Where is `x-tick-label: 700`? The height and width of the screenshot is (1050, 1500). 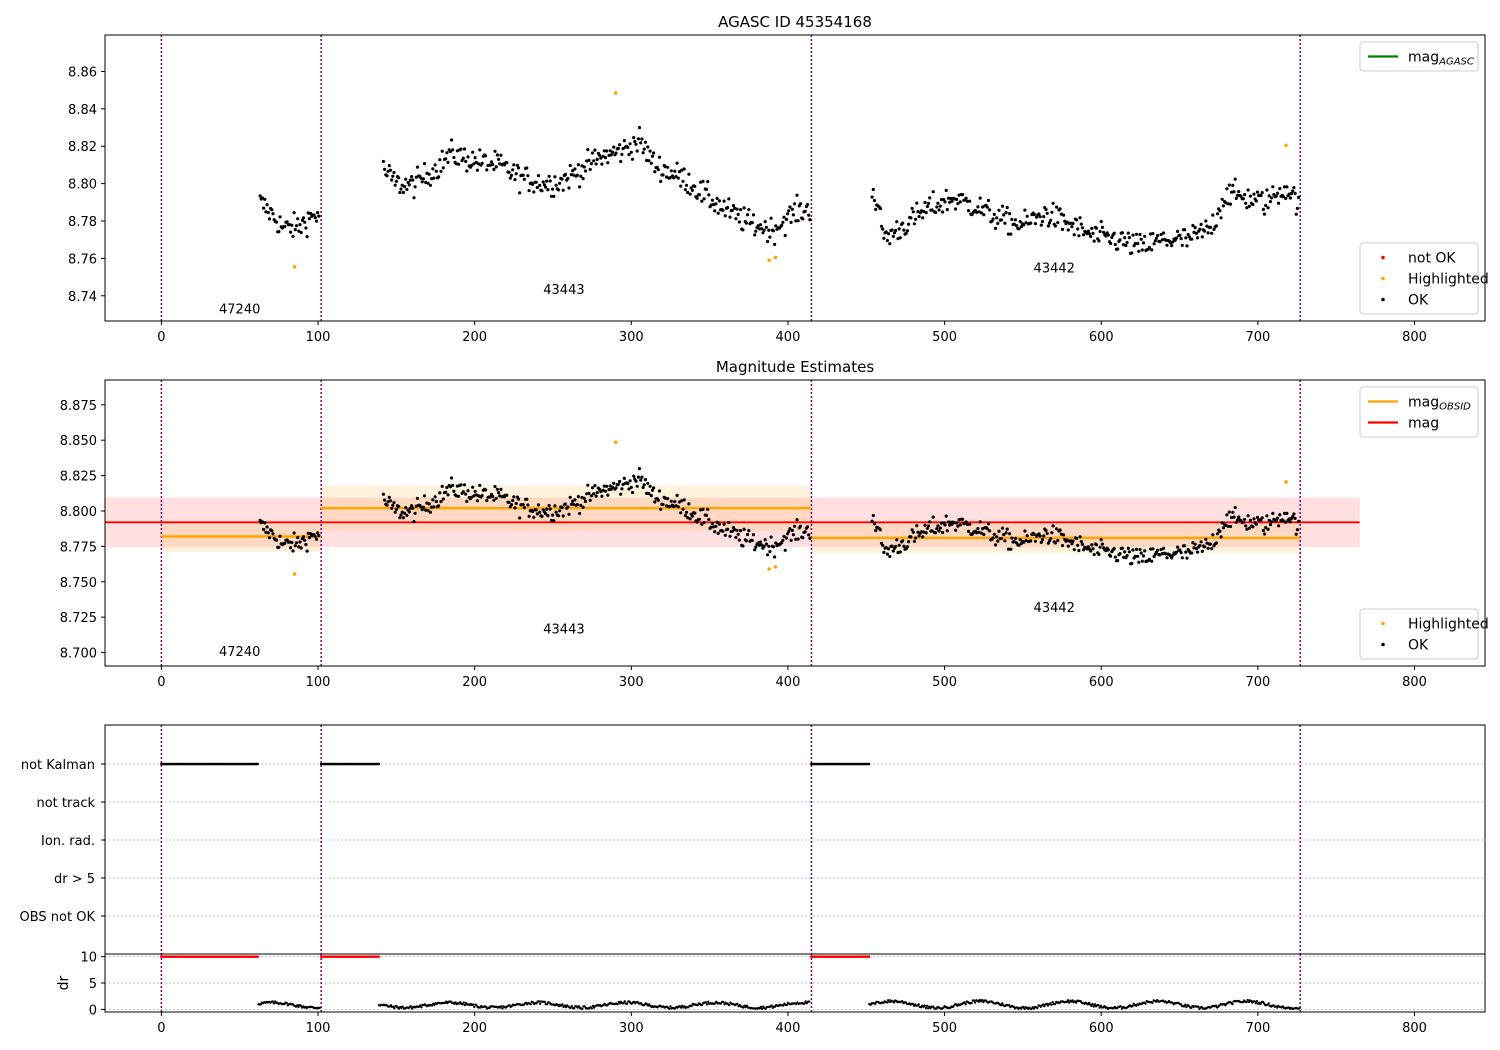 x-tick-label: 700 is located at coordinates (1257, 337).